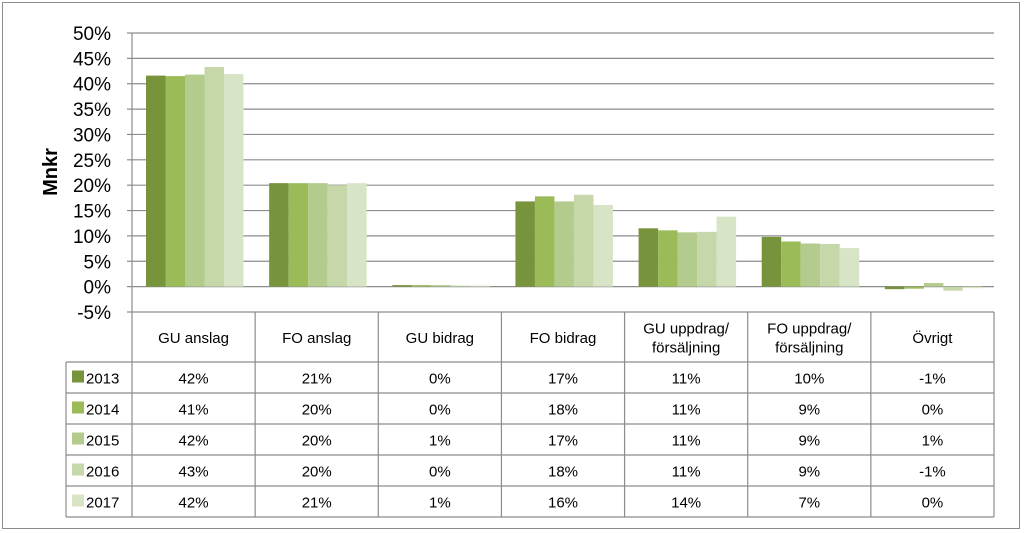  What do you see at coordinates (98, 262) in the screenshot?
I see `y-tick-label: 5%` at bounding box center [98, 262].